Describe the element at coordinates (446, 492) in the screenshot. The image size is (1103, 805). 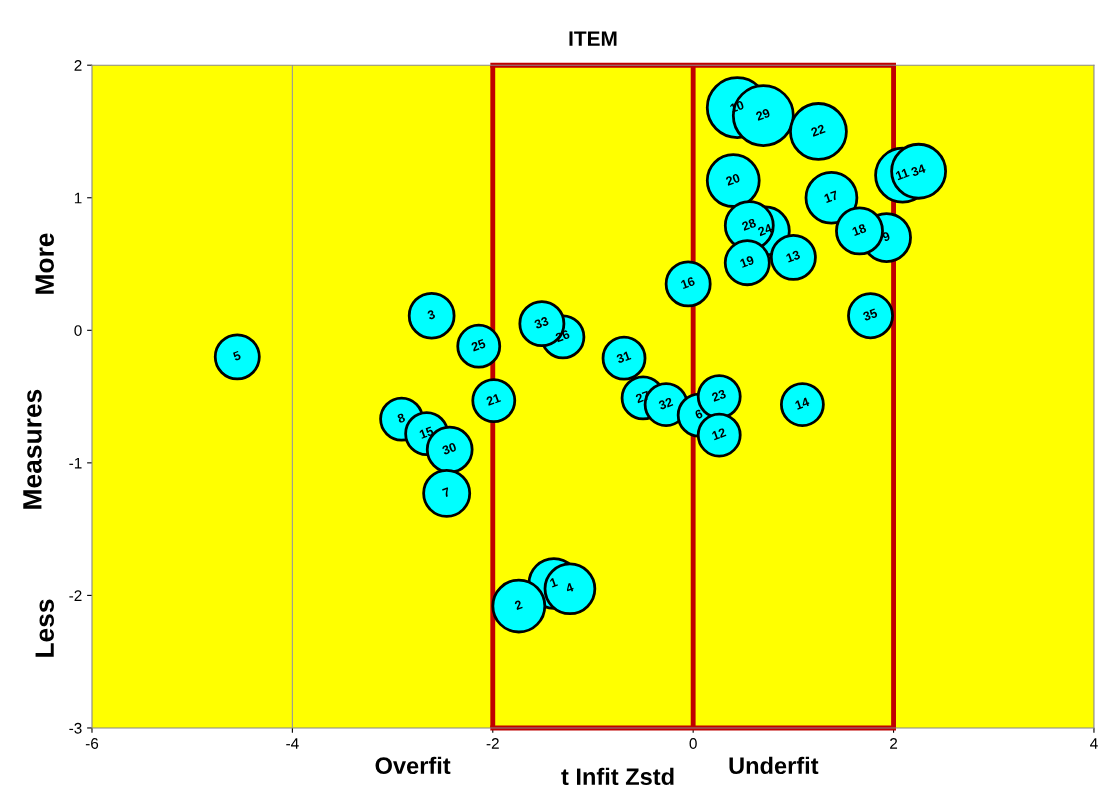
I see `annotation: 7` at that location.